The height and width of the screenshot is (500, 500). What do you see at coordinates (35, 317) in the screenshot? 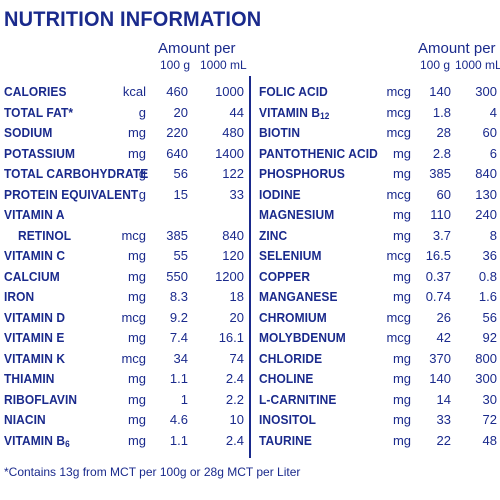
I see `nutrient-name: VITAMIN D` at bounding box center [35, 317].